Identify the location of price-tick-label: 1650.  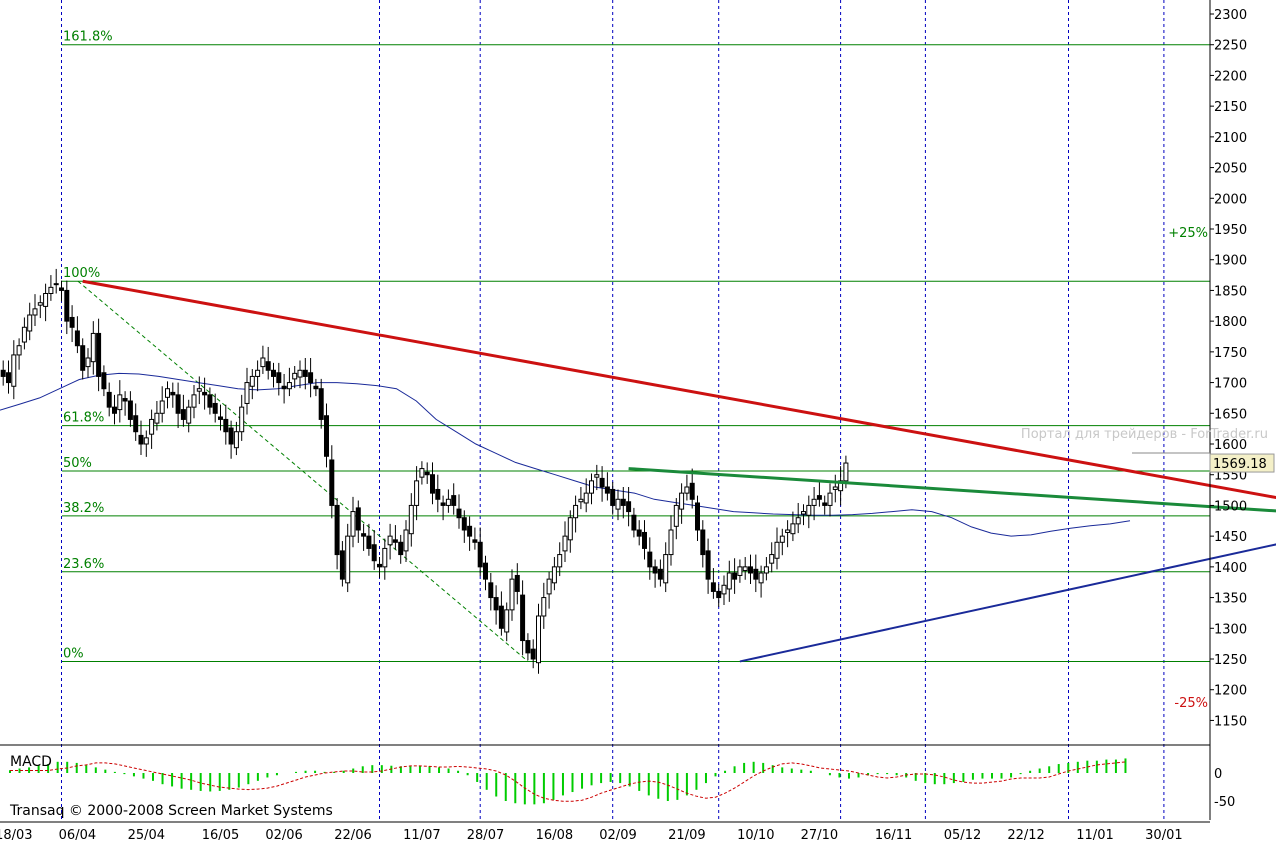
(1230, 414).